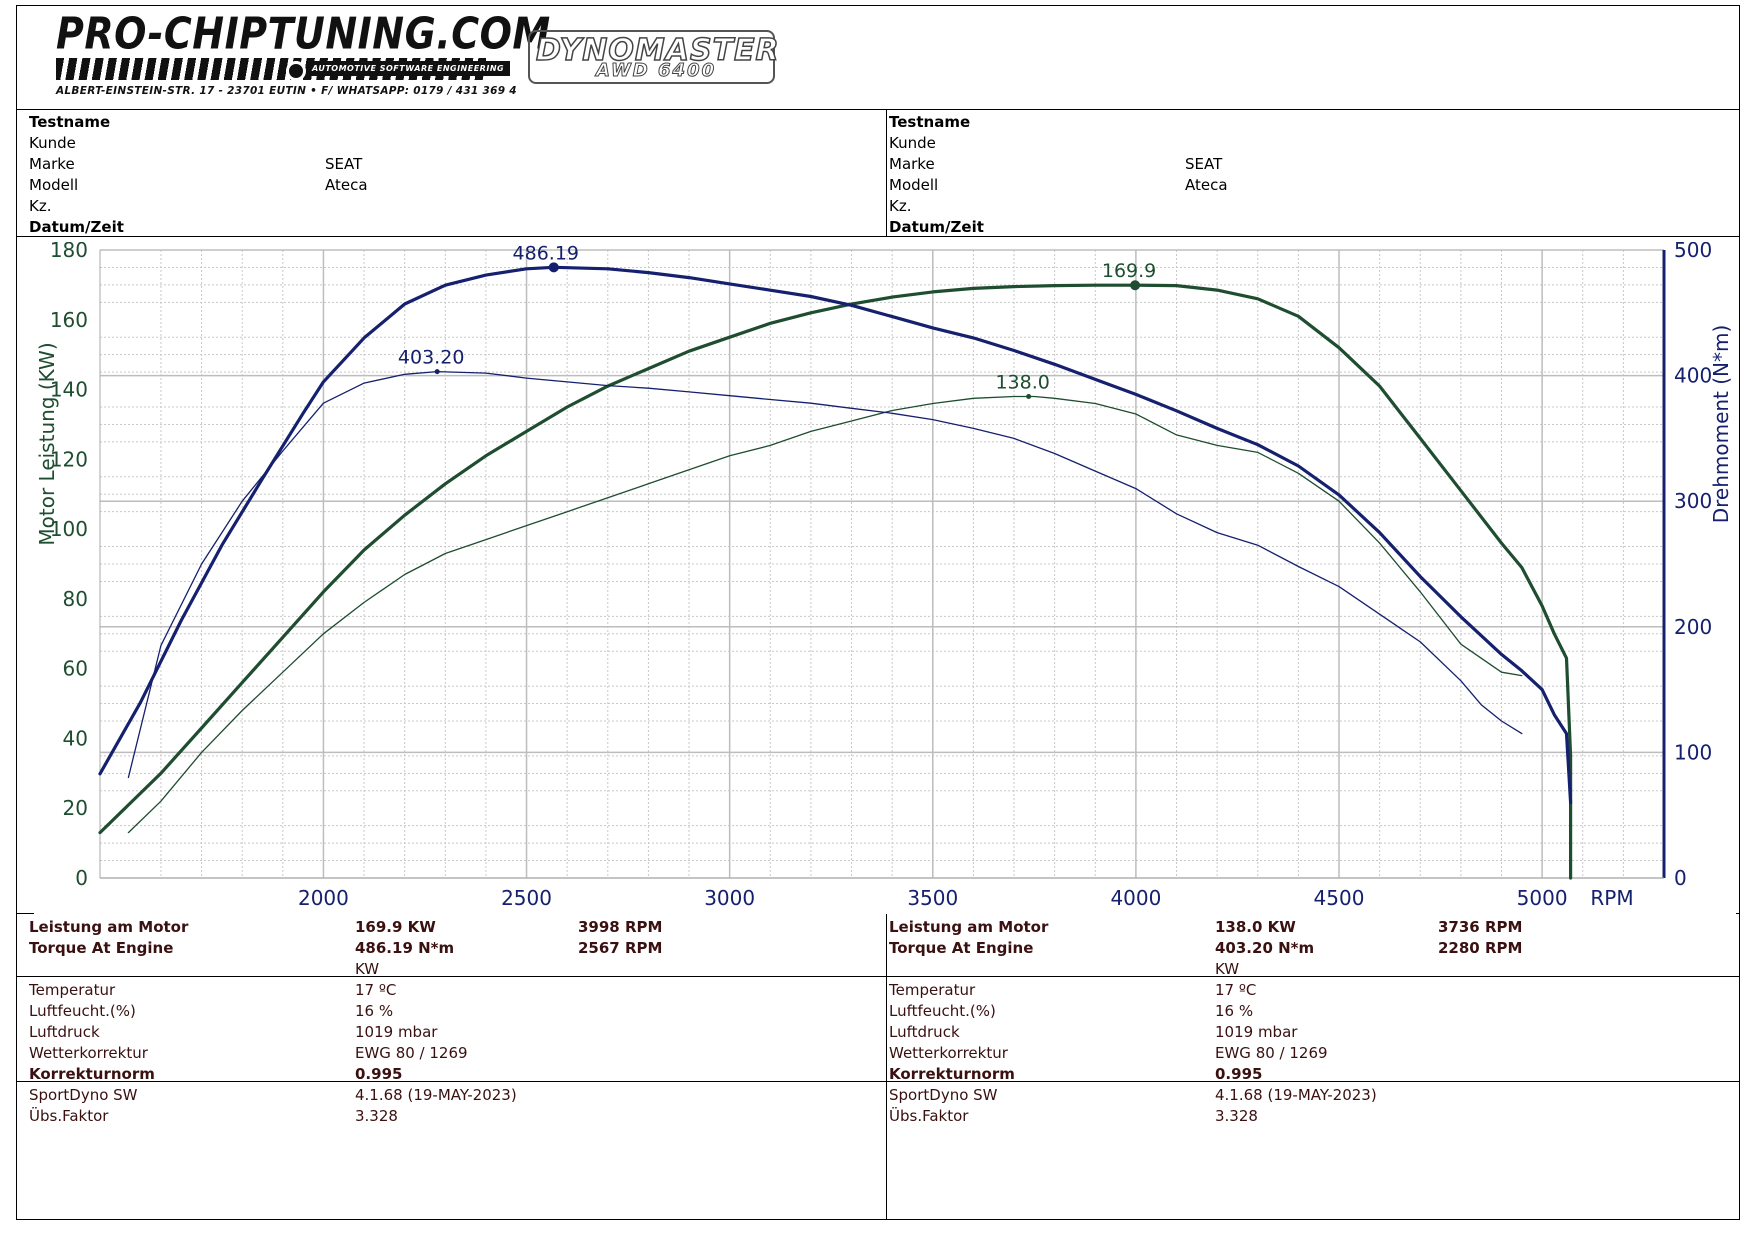  Describe the element at coordinates (1693, 501) in the screenshot. I see `y-right-tick-label: 300` at that location.